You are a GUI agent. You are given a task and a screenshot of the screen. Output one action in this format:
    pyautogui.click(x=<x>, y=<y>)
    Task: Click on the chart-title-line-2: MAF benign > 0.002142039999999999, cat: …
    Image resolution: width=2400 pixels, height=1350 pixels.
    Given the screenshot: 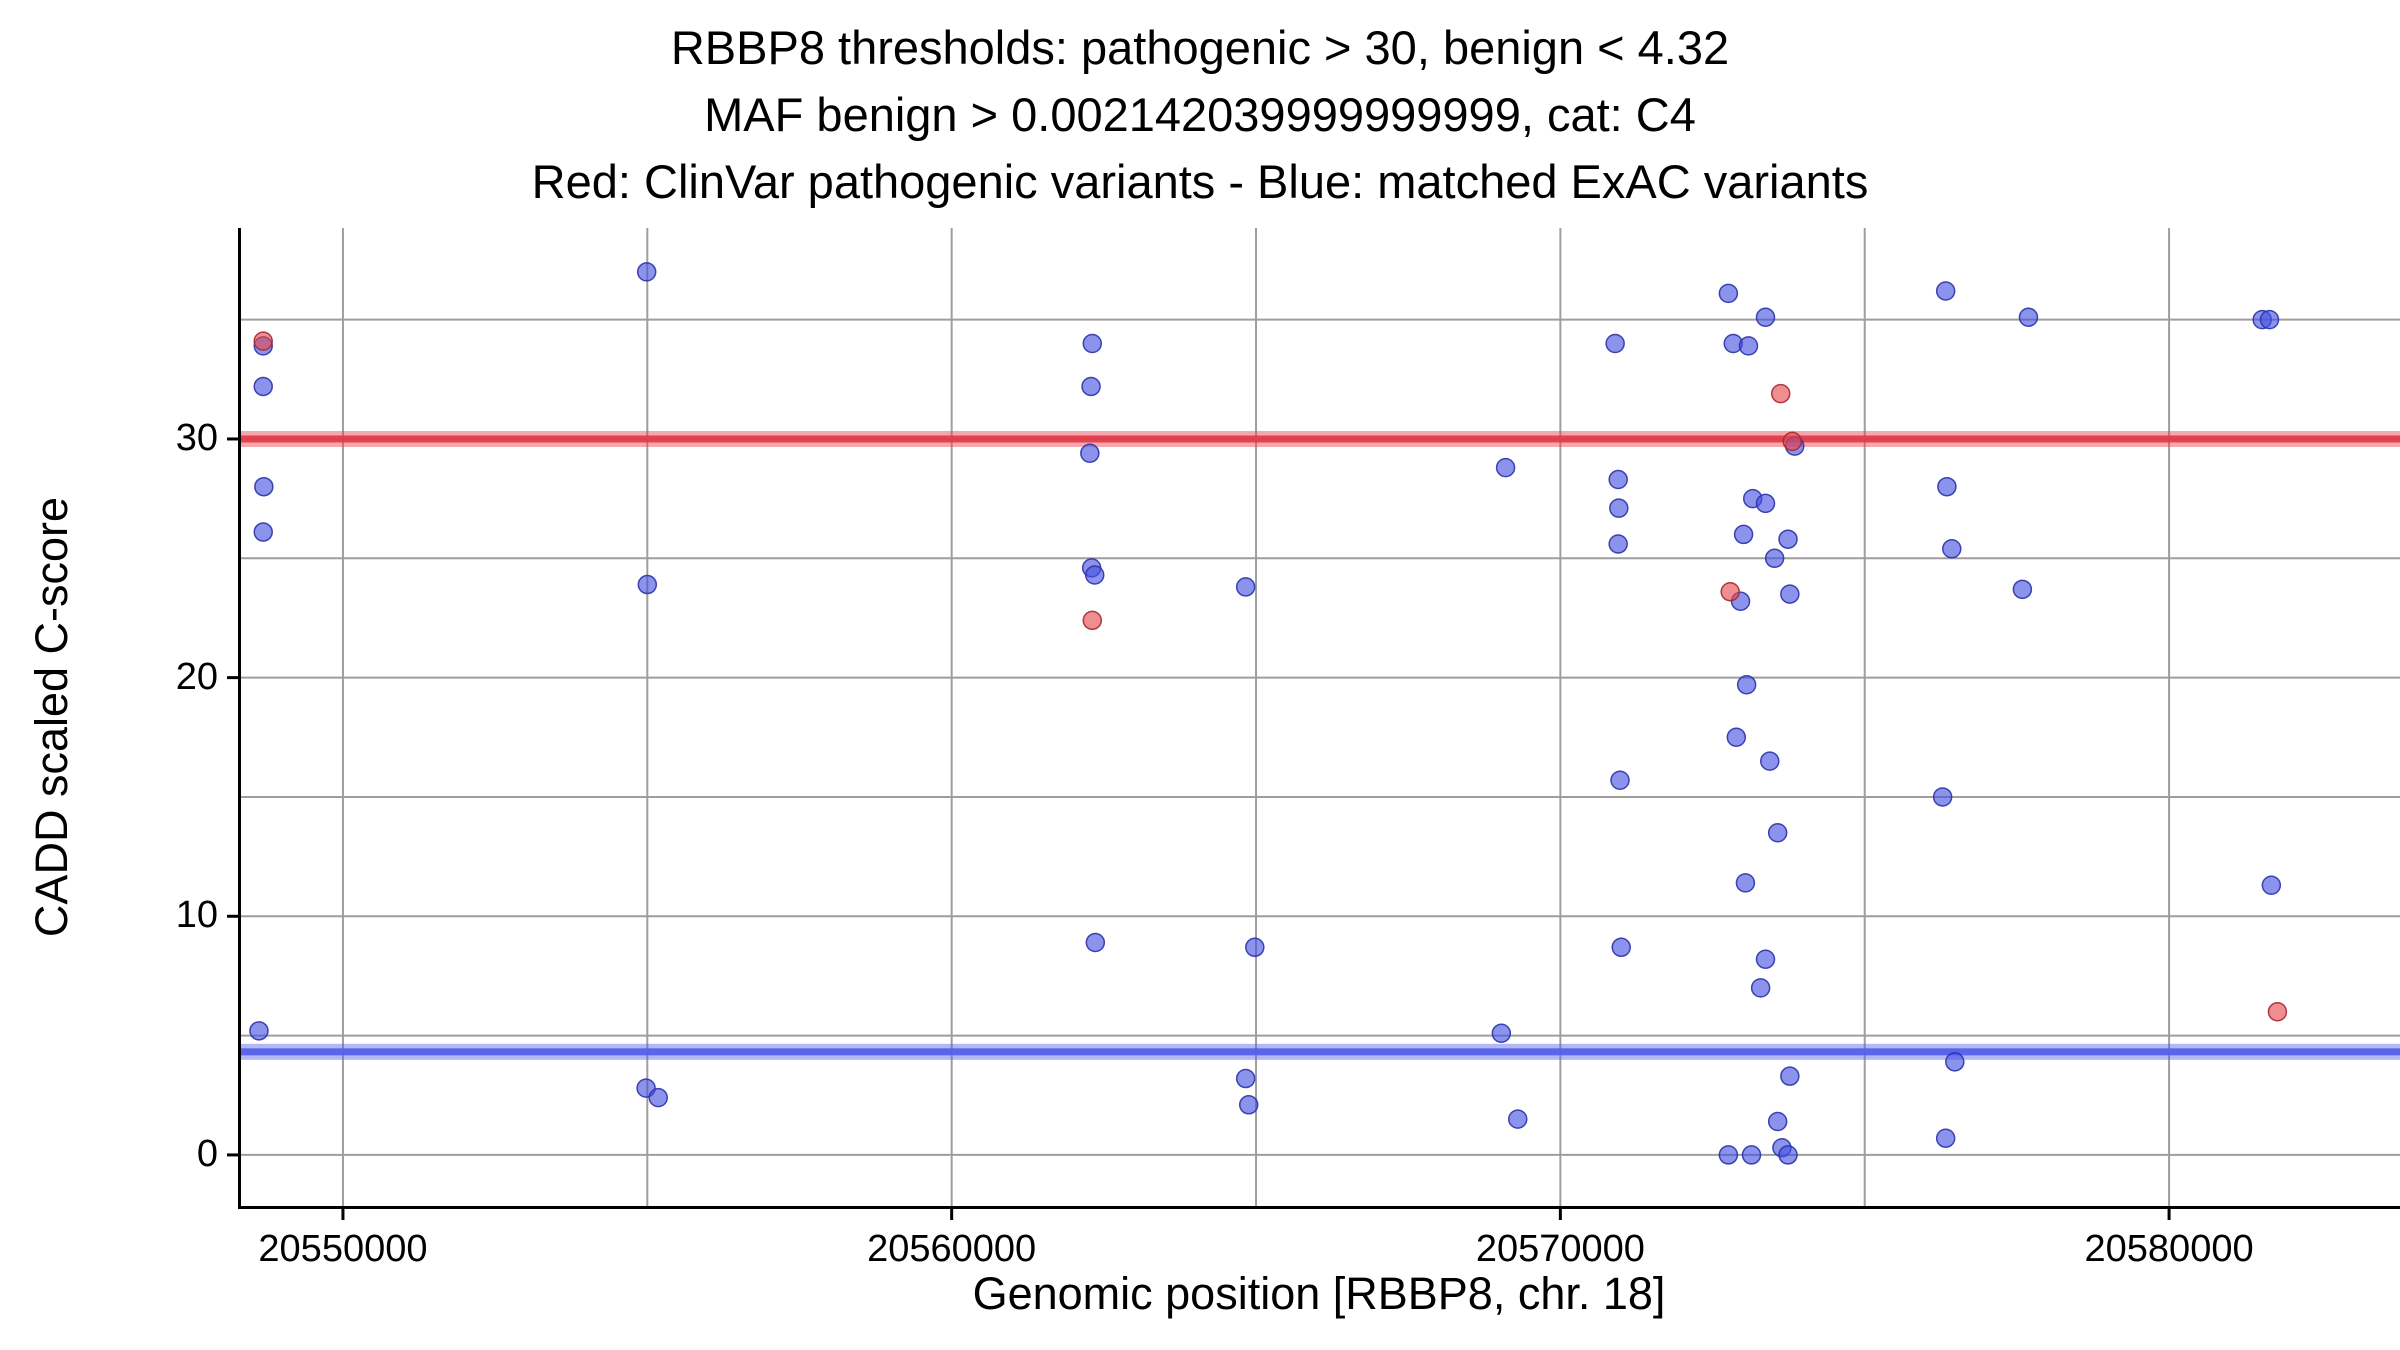 What is the action you would take?
    pyautogui.click(x=1200, y=114)
    